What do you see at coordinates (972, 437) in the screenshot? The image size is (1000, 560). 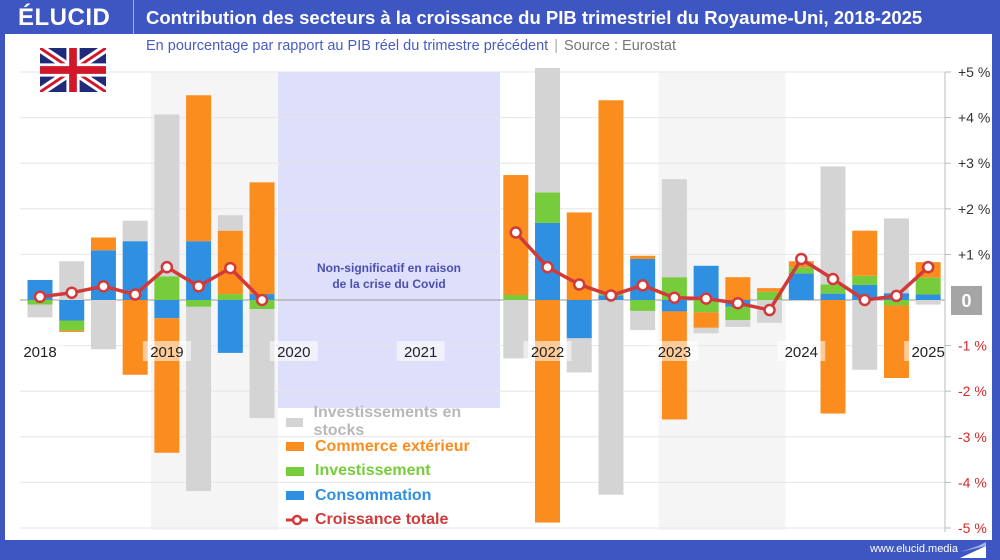 I see `y-tick-label: -3 %` at bounding box center [972, 437].